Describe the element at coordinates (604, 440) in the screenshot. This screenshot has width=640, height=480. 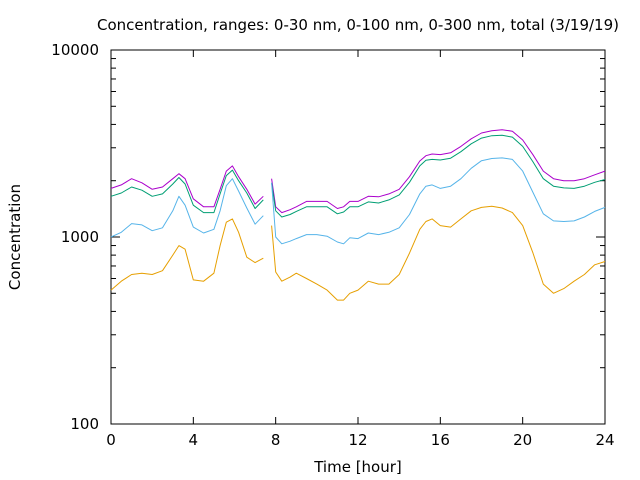
I see `x-tick-label: 24` at that location.